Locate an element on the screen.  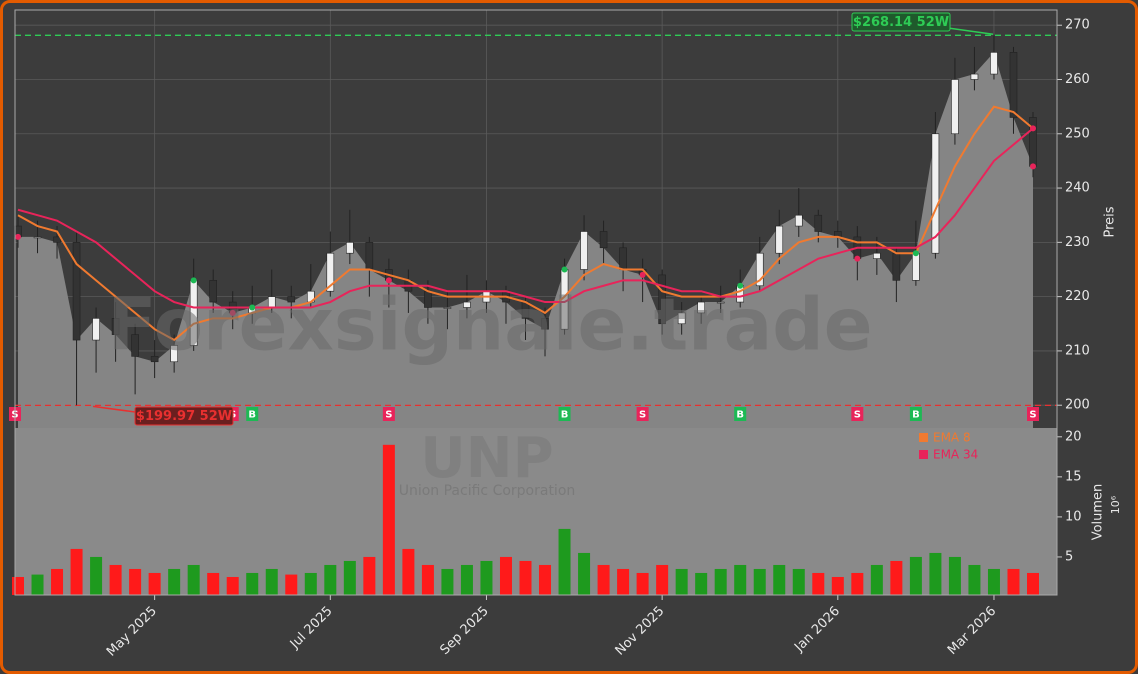
y2-tick-label: 5 is located at coordinates (1069, 556).